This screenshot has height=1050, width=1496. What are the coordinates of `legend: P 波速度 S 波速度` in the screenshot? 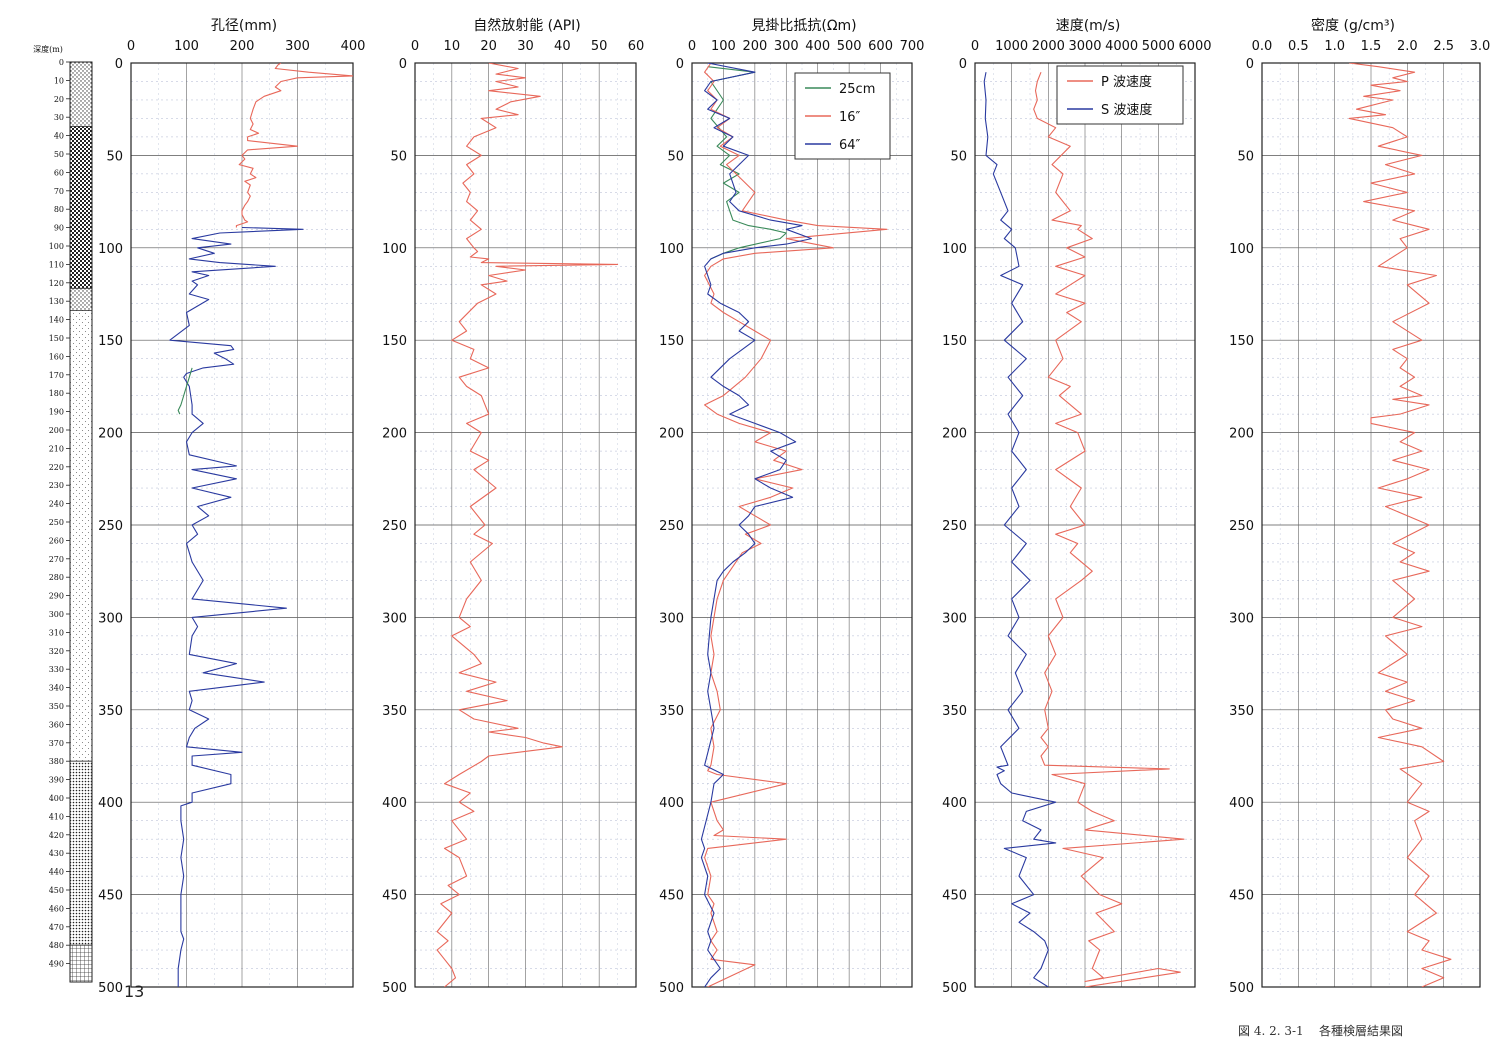 It's located at (1120, 95).